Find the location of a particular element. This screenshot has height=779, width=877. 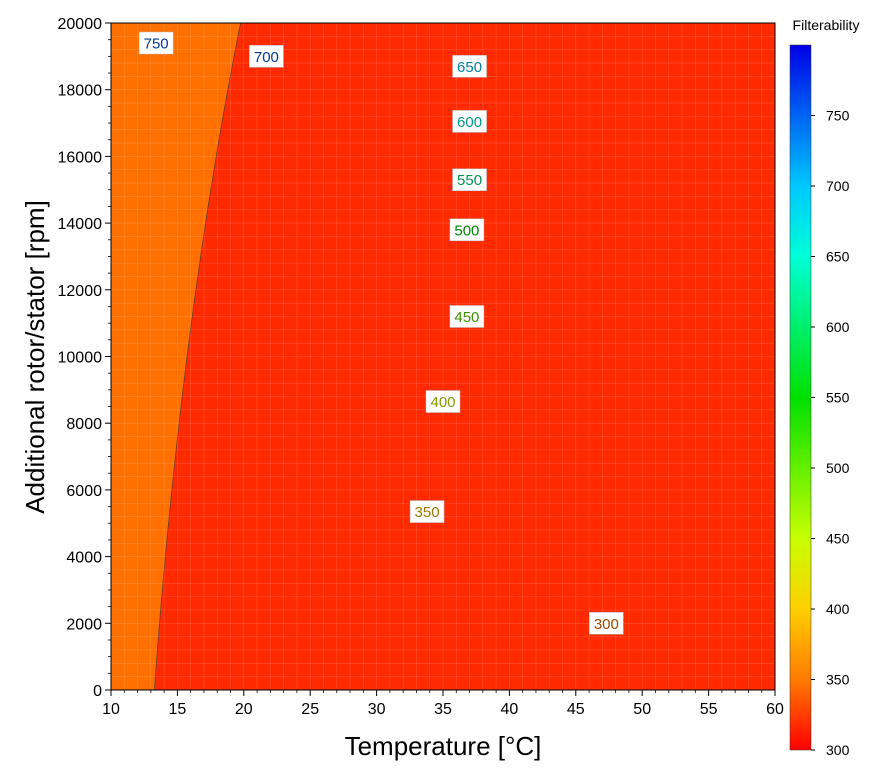

colorbar-title: Filterability is located at coordinates (826, 25).